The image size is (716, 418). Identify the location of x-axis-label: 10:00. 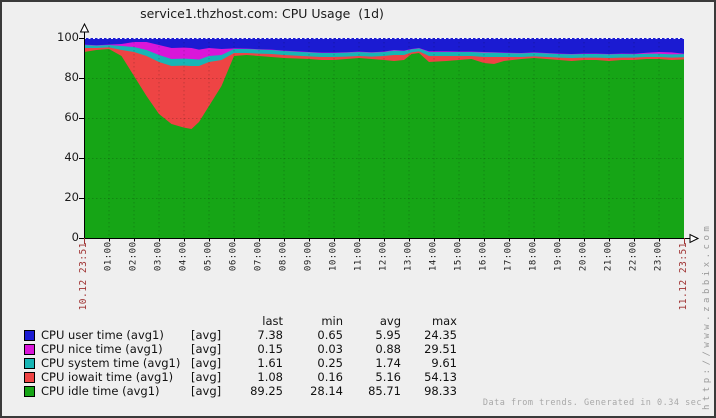
(333, 256).